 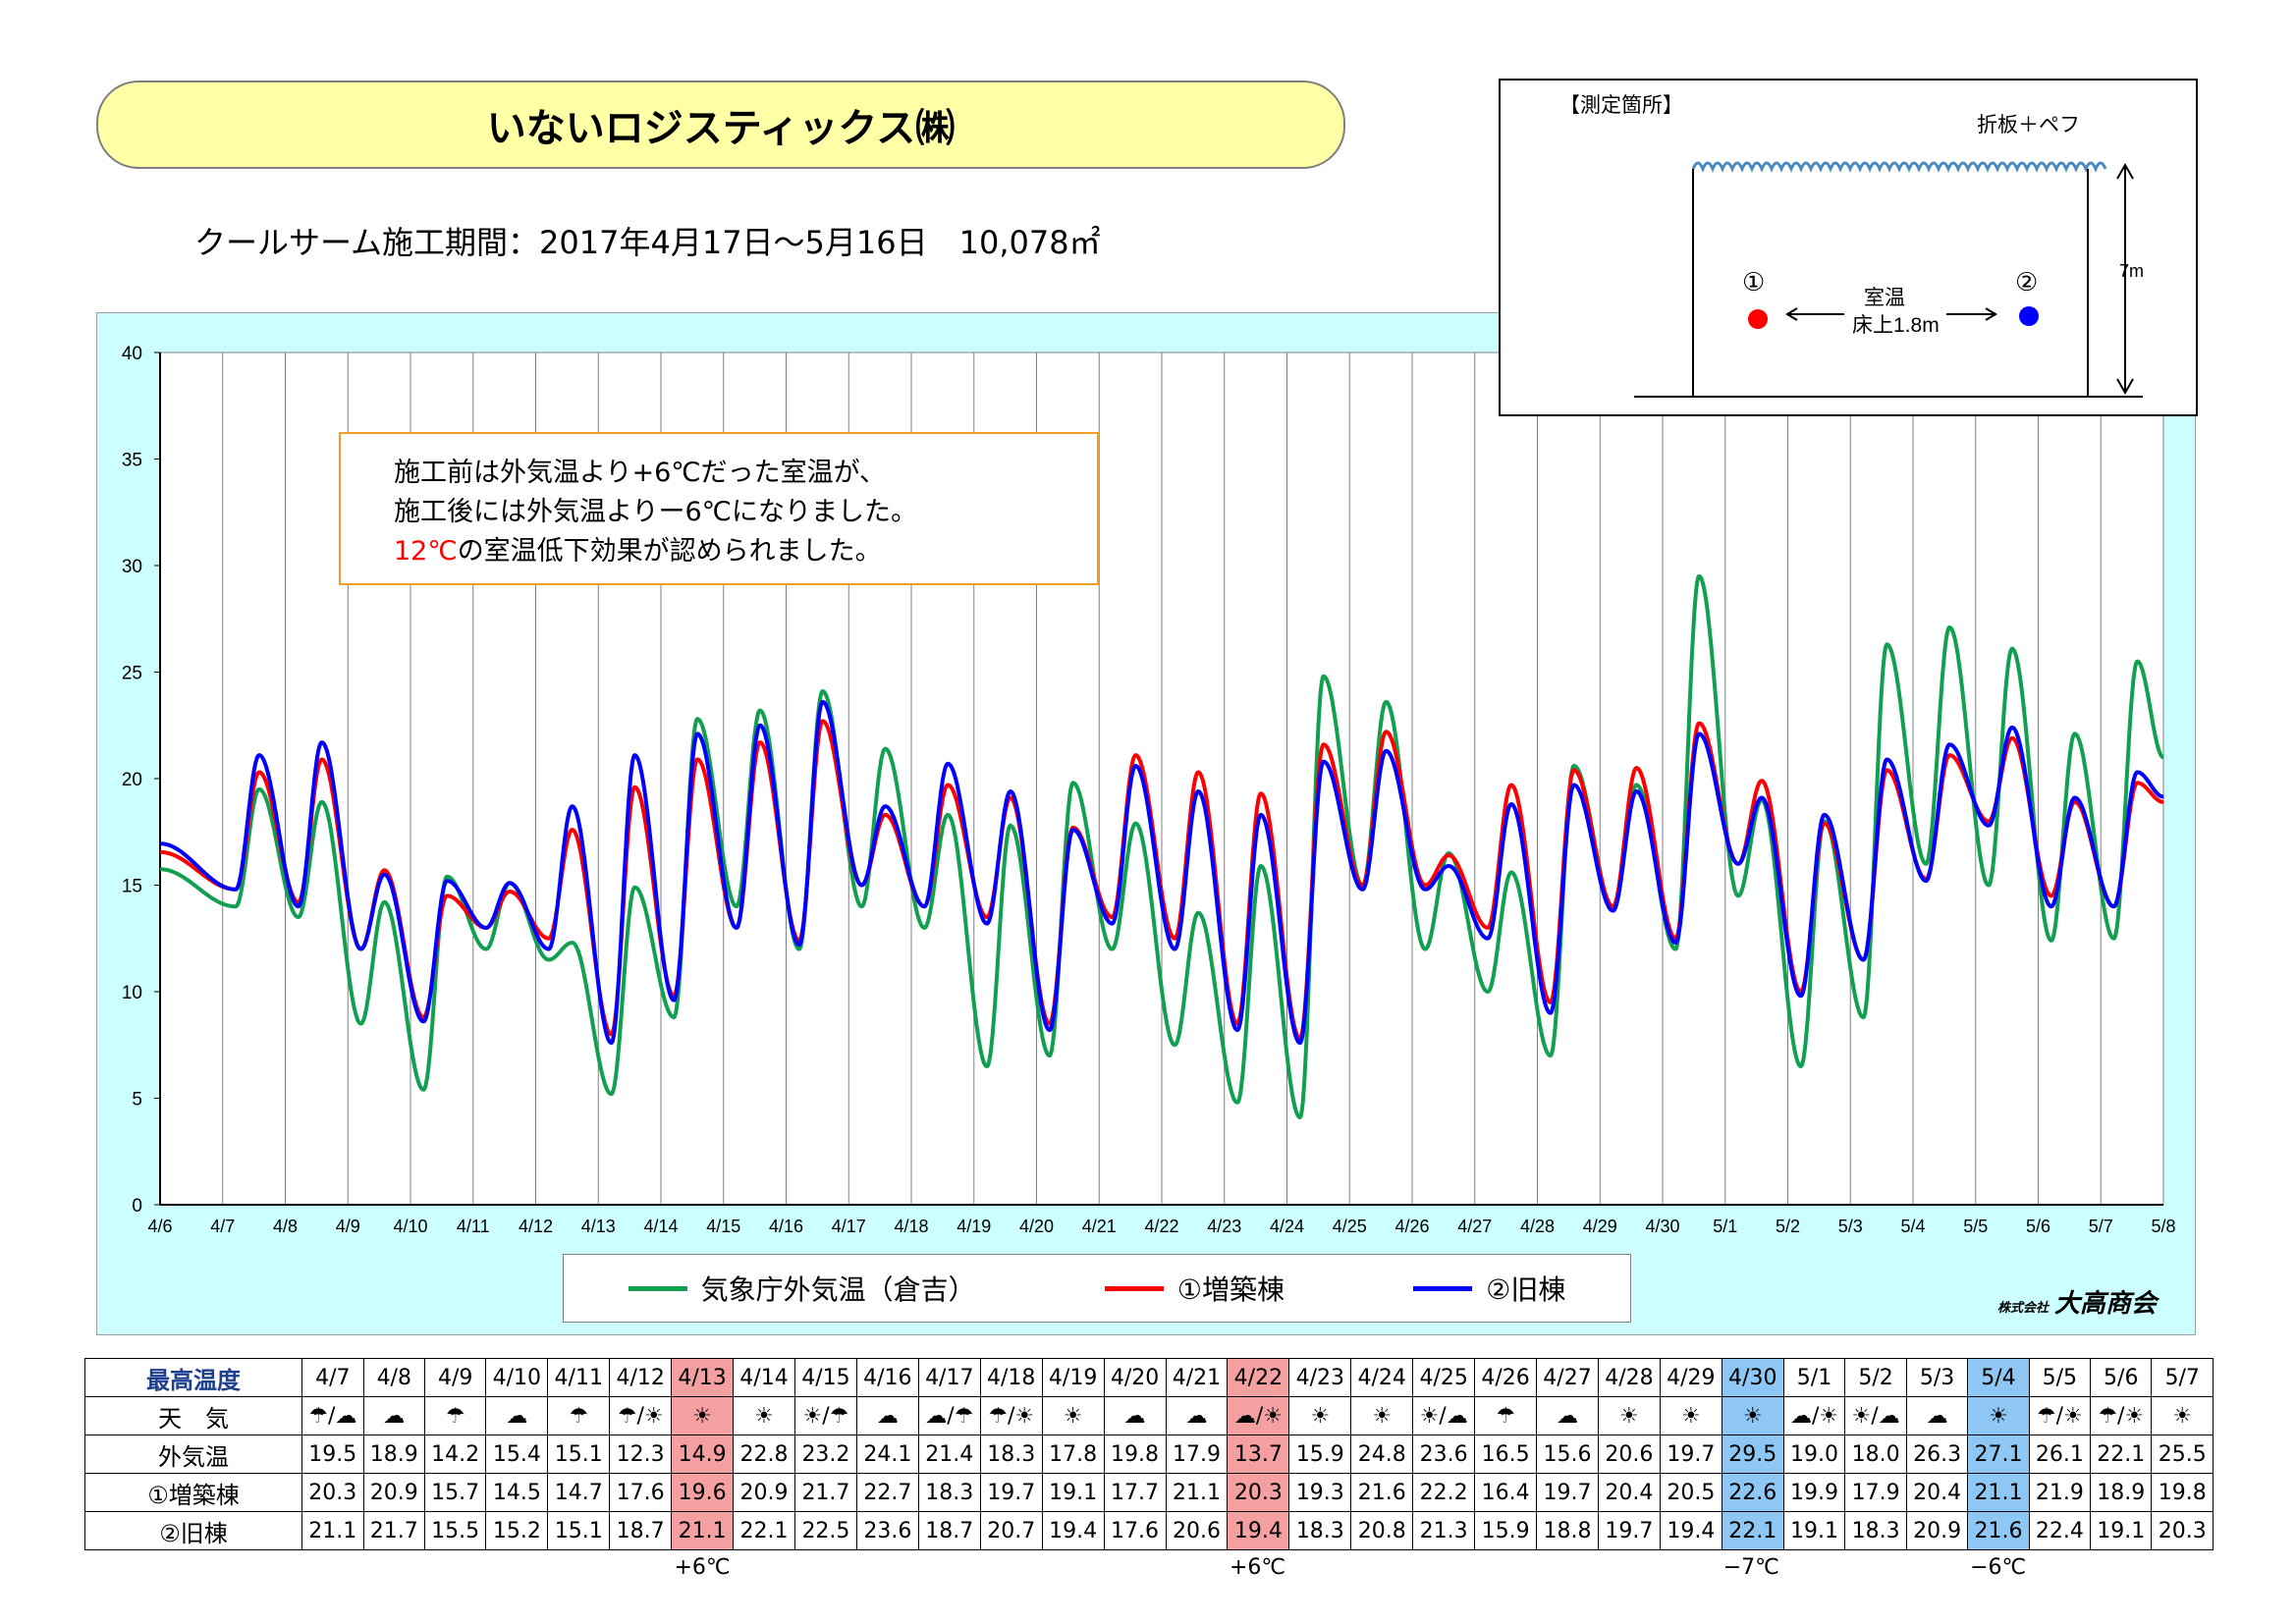 I want to click on old-building-row-cell: 15.5, so click(x=455, y=1530).